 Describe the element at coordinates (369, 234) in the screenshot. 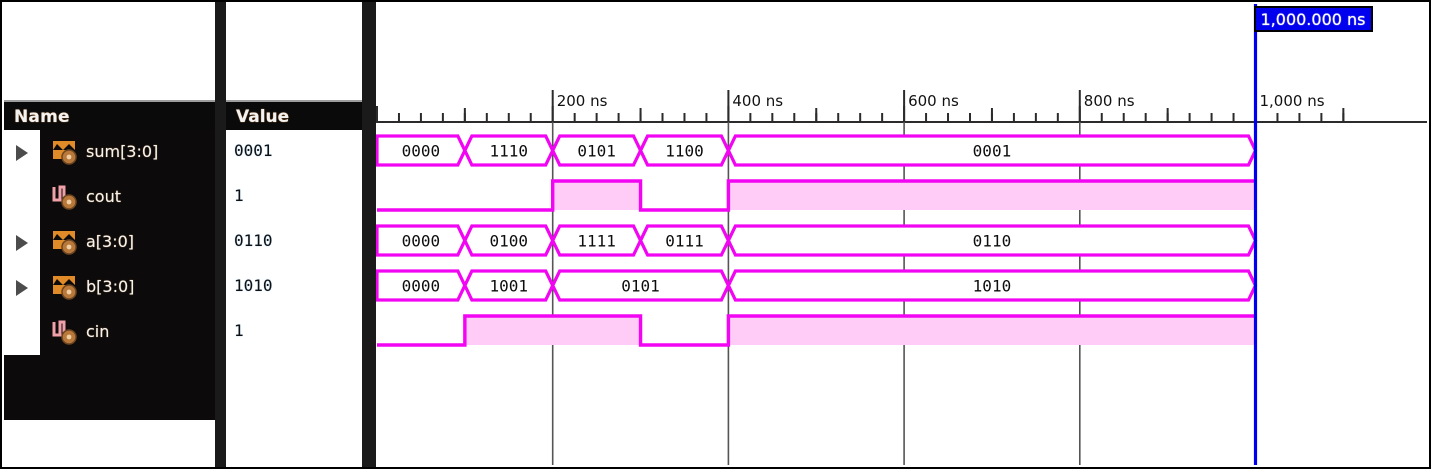

I see `value-wave-separator` at that location.